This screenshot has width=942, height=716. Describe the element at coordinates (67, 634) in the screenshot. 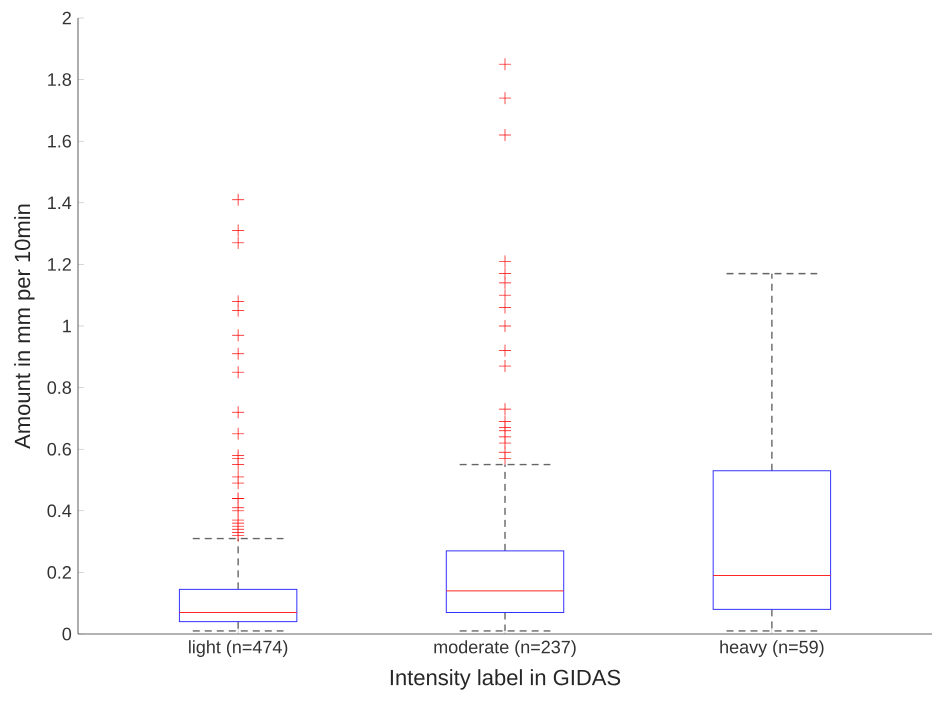

I see `y-tick-label: 0` at that location.